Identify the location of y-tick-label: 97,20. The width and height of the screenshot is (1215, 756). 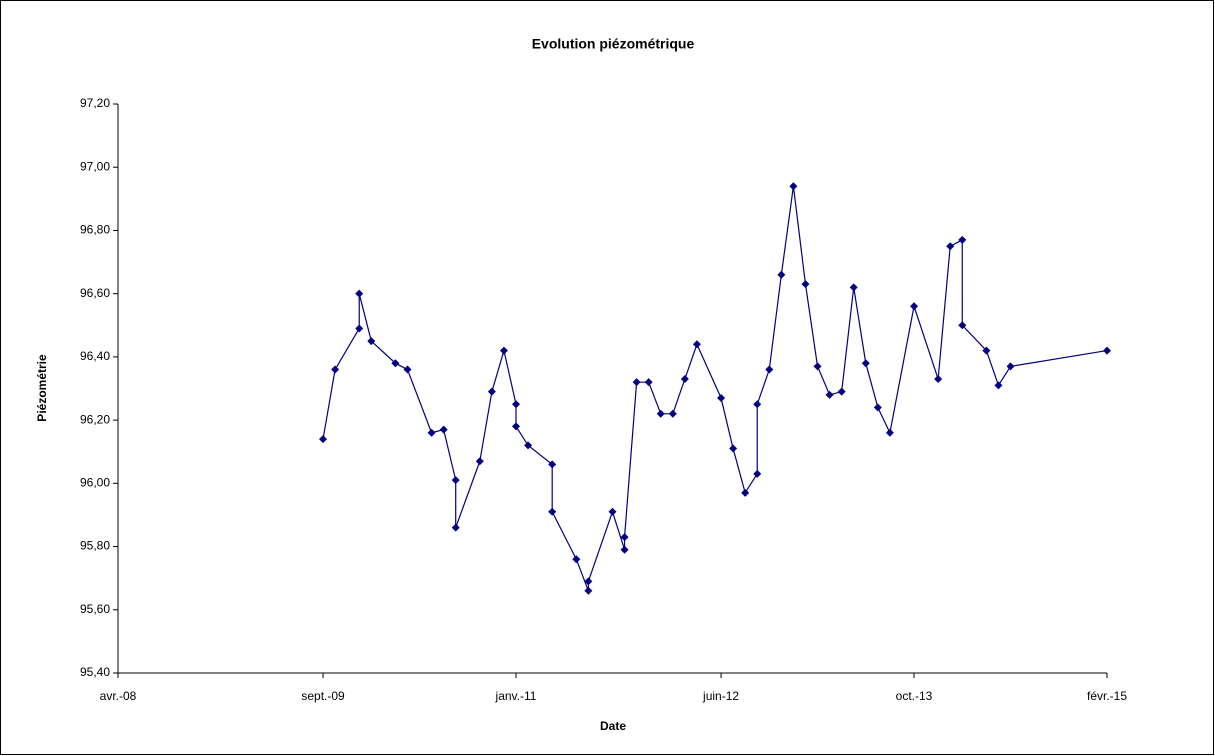
(95, 103).